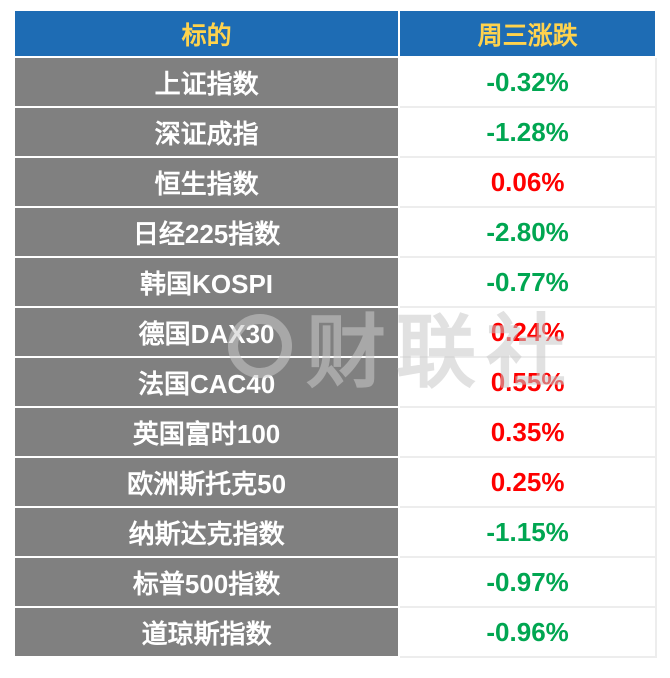 This screenshot has height=678, width=670. I want to click on index-change: -2.80%, so click(527, 232).